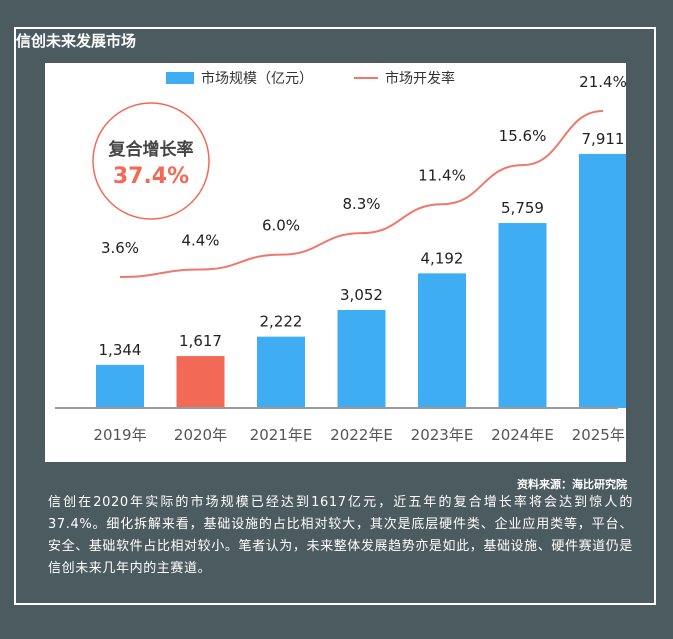 The image size is (673, 639). What do you see at coordinates (442, 175) in the screenshot?
I see `rate-value-label: 11.4%` at bounding box center [442, 175].